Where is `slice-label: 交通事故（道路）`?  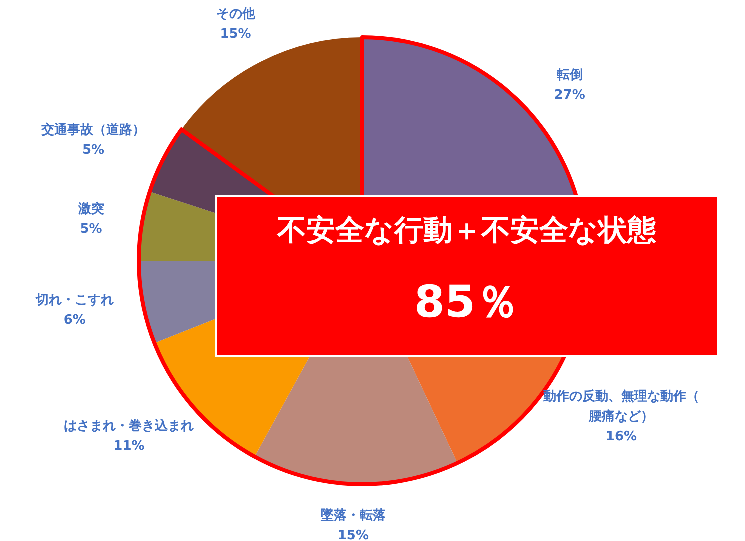 slice-label: 交通事故（道路） is located at coordinates (93, 130).